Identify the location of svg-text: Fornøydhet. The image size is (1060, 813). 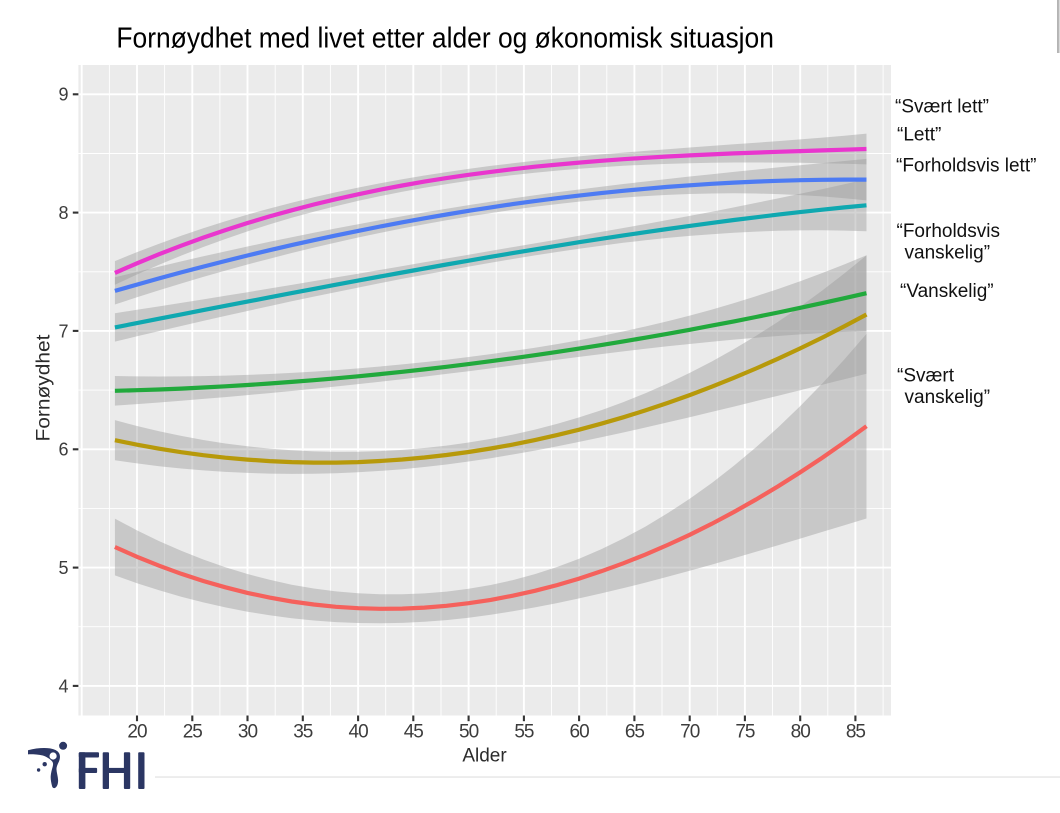
(44, 388).